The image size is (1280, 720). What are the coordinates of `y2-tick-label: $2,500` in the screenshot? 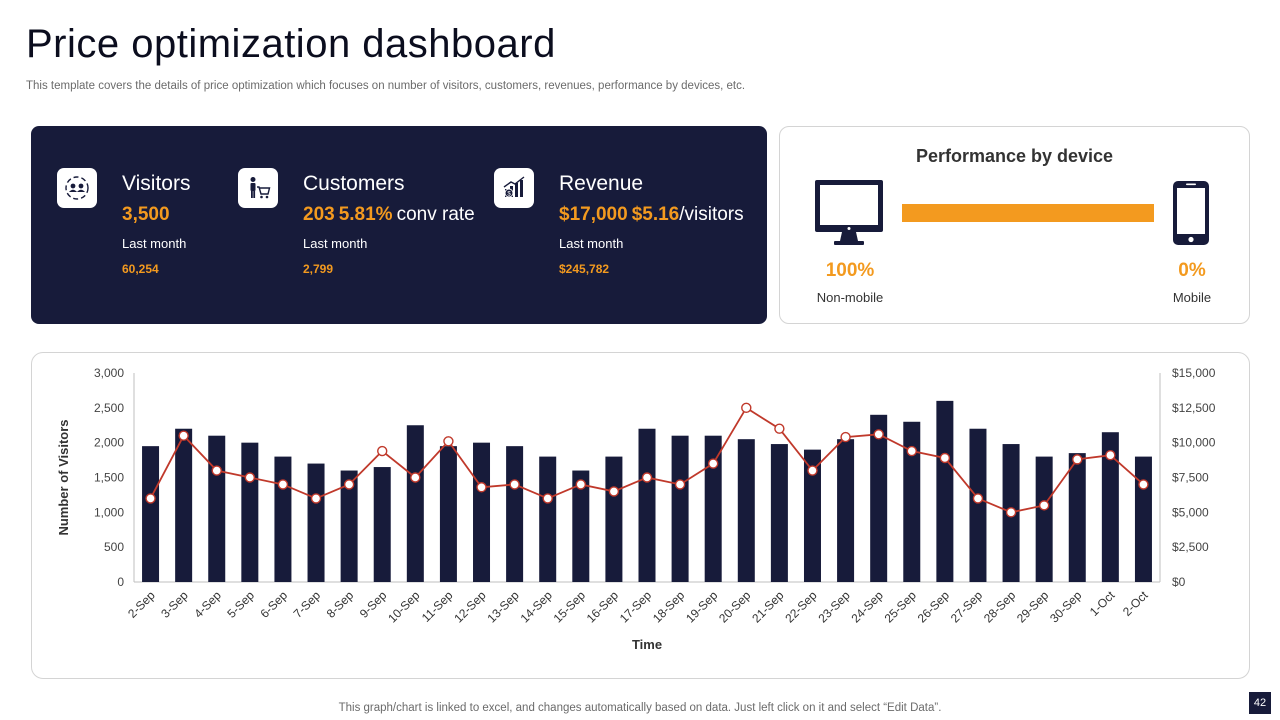 It's located at (1190, 547).